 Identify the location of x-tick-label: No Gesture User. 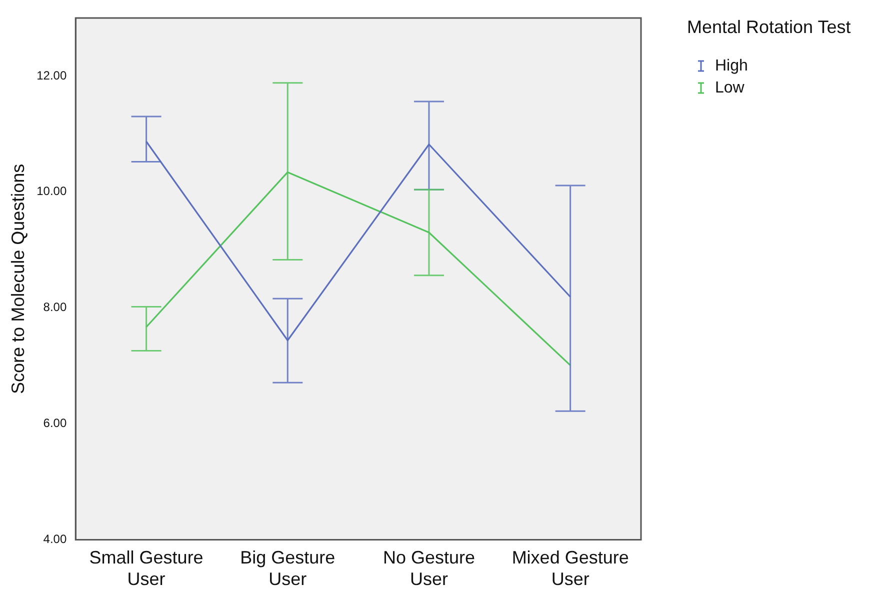
(429, 569).